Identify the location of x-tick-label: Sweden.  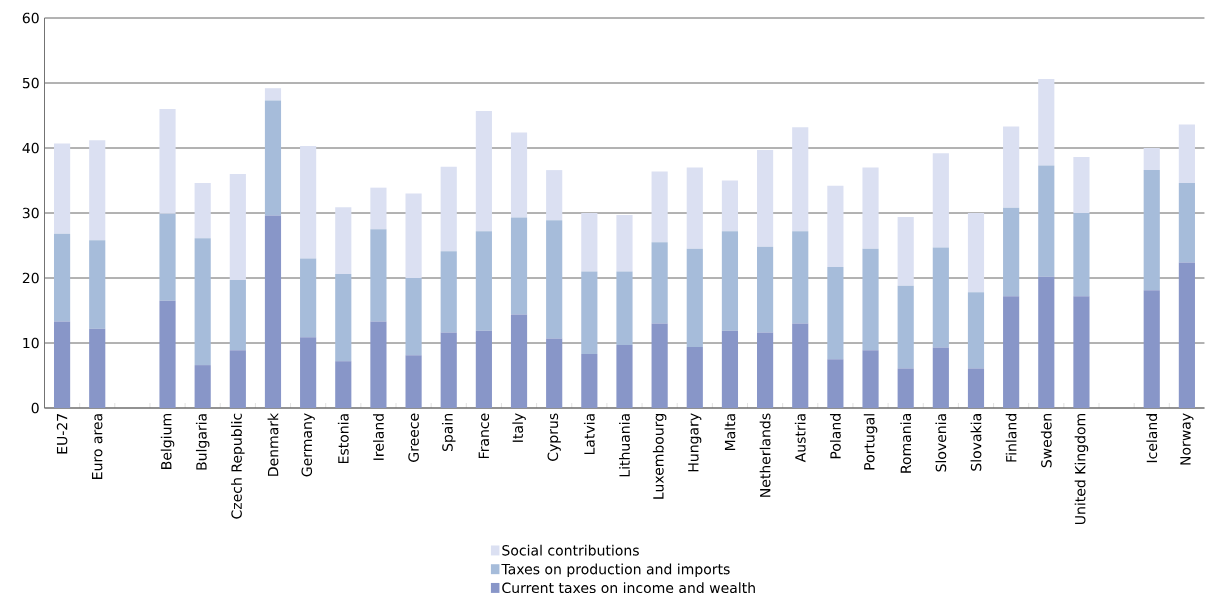
(1046, 441).